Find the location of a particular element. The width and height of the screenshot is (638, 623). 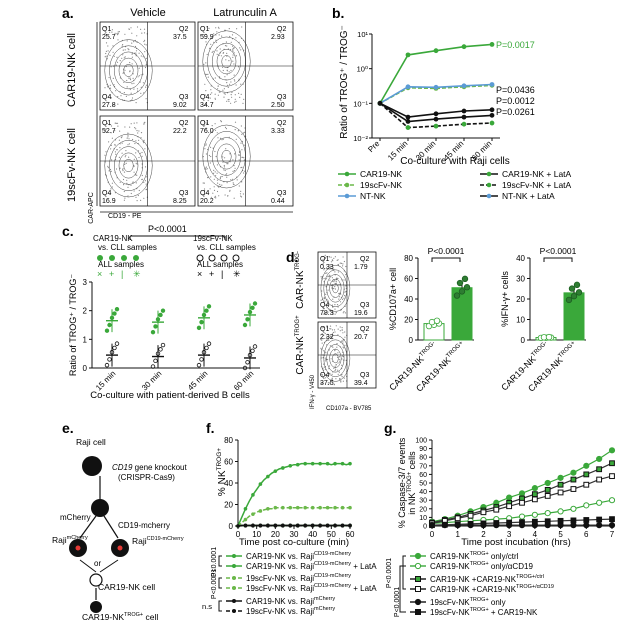

bar-category-label: CAR19-NKTROG- is located at coordinates (413, 366).